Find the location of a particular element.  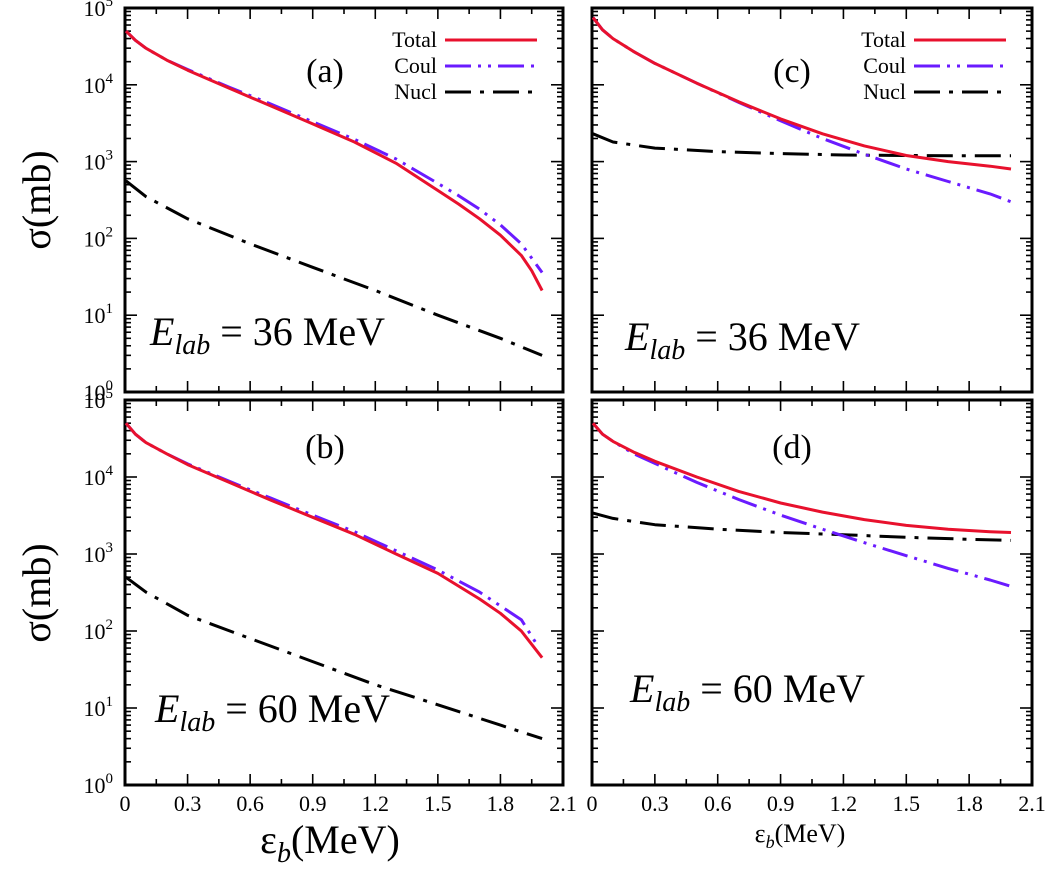

panel-label: (a) is located at coordinates (325, 71).